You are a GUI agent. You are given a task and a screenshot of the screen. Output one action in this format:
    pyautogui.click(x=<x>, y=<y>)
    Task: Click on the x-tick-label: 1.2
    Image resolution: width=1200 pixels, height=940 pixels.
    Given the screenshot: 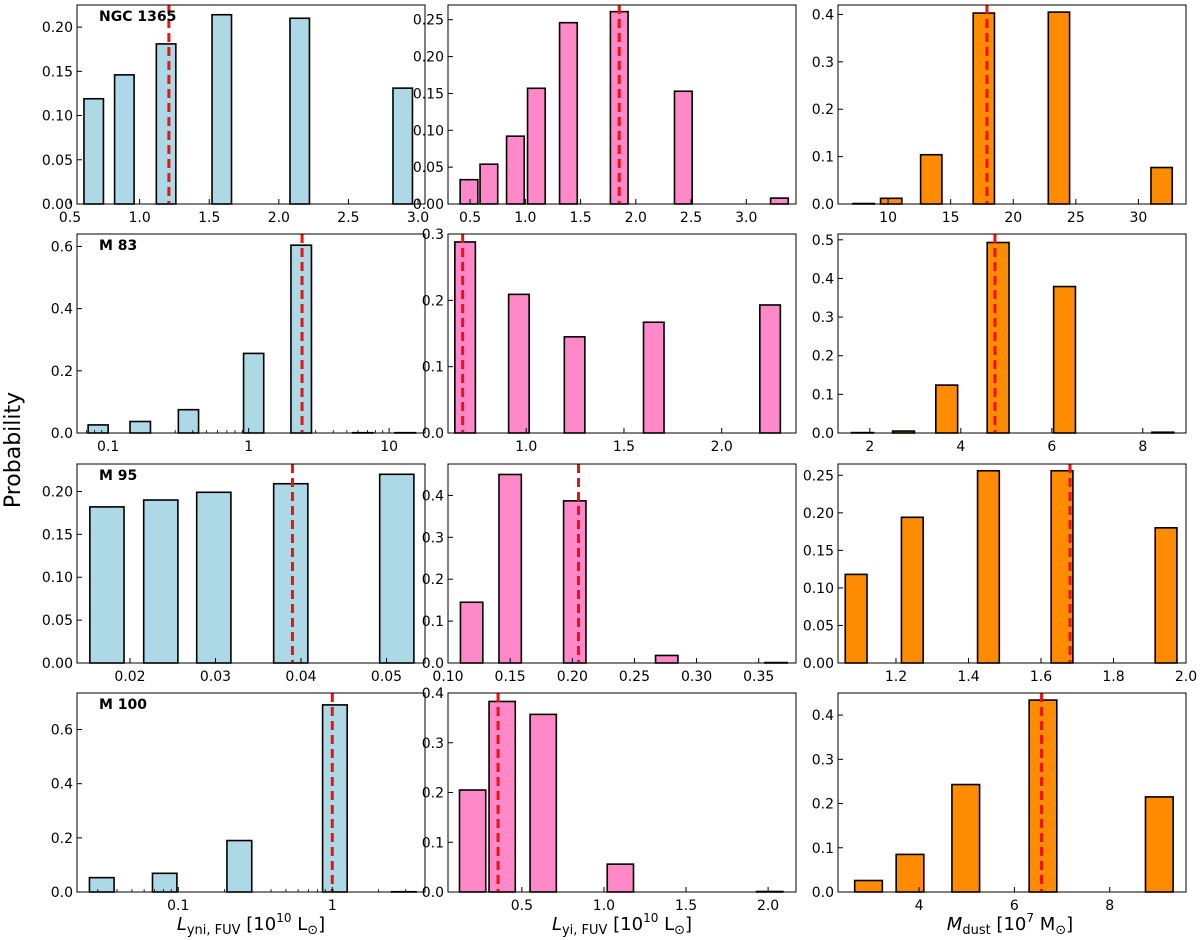 What is the action you would take?
    pyautogui.click(x=896, y=677)
    